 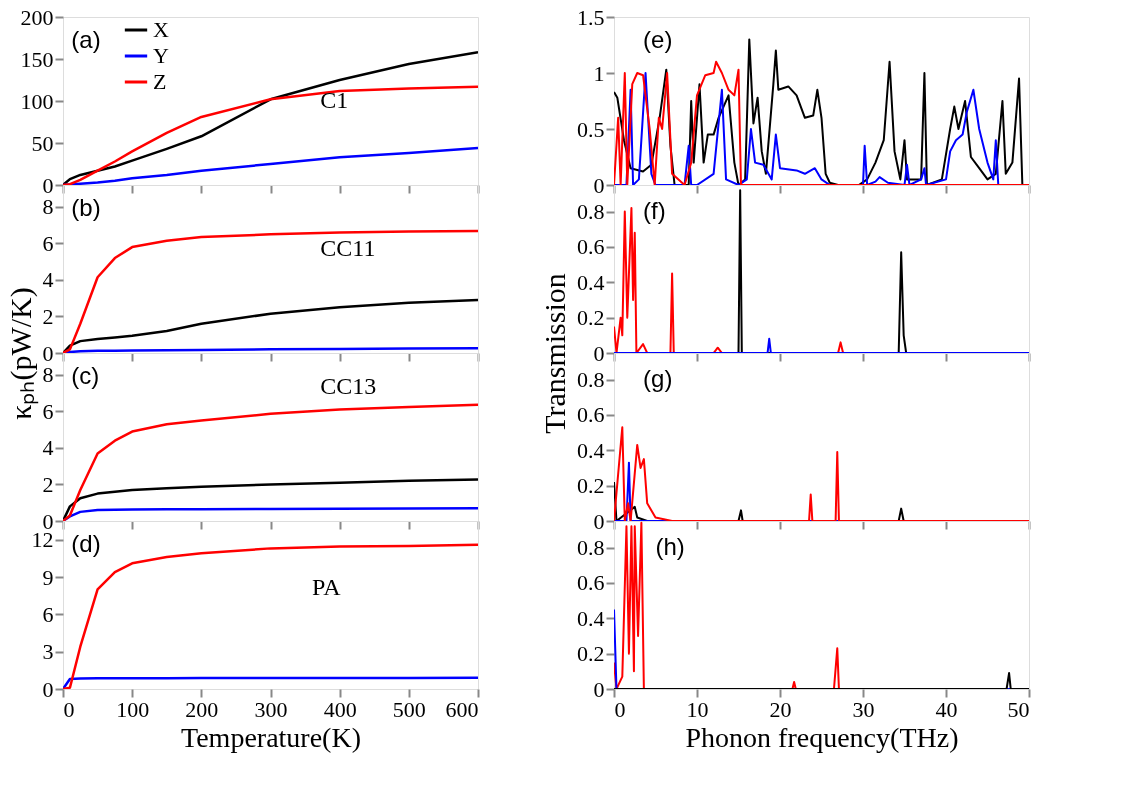 I want to click on annotation: (f), so click(x=654, y=210).